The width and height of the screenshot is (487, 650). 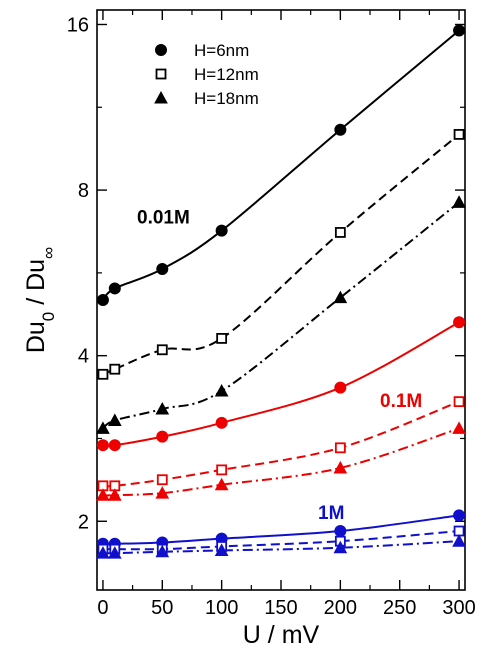 What do you see at coordinates (83, 191) in the screenshot?
I see `y-tick-label: 8` at bounding box center [83, 191].